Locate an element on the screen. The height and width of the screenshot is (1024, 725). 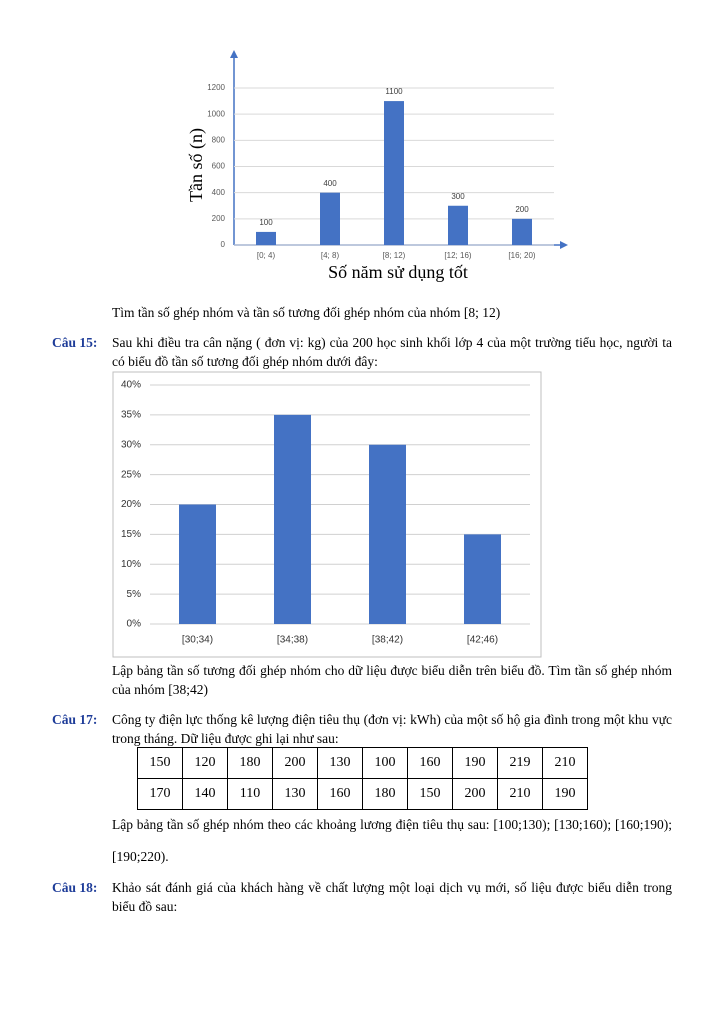
y-axis-arrow is located at coordinates (234, 54).